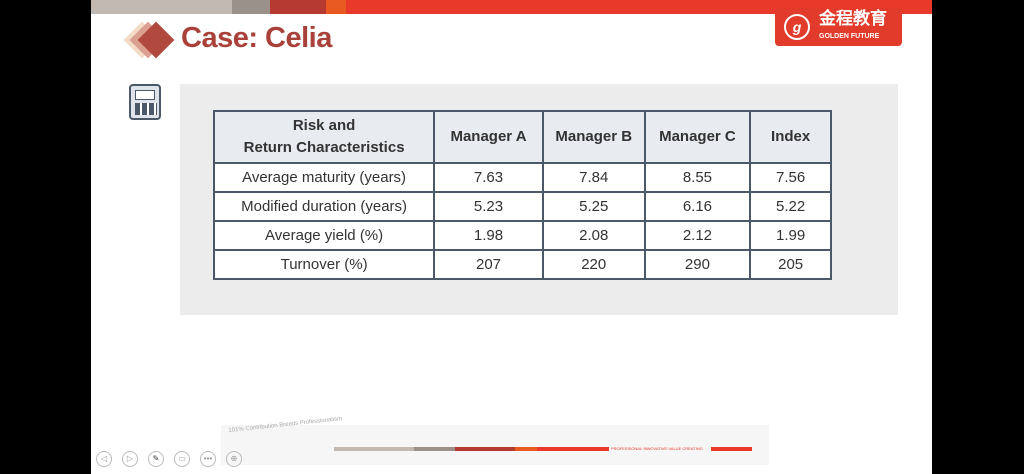  What do you see at coordinates (324, 177) in the screenshot?
I see `cell: Average maturity (years)` at bounding box center [324, 177].